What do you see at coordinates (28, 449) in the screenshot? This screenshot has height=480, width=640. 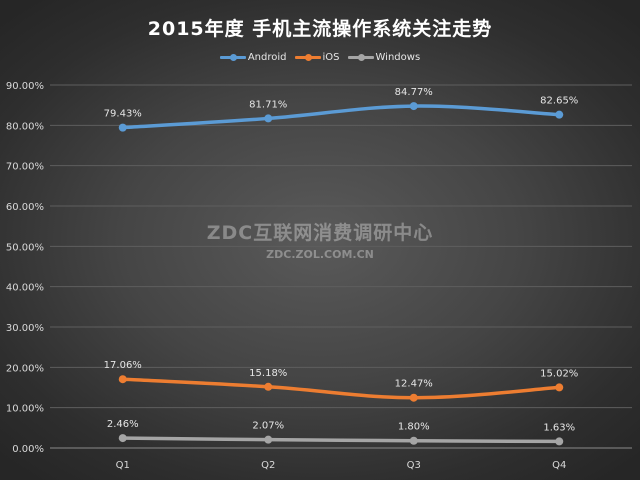 I see `y-tick-label: 0.00%` at bounding box center [28, 449].